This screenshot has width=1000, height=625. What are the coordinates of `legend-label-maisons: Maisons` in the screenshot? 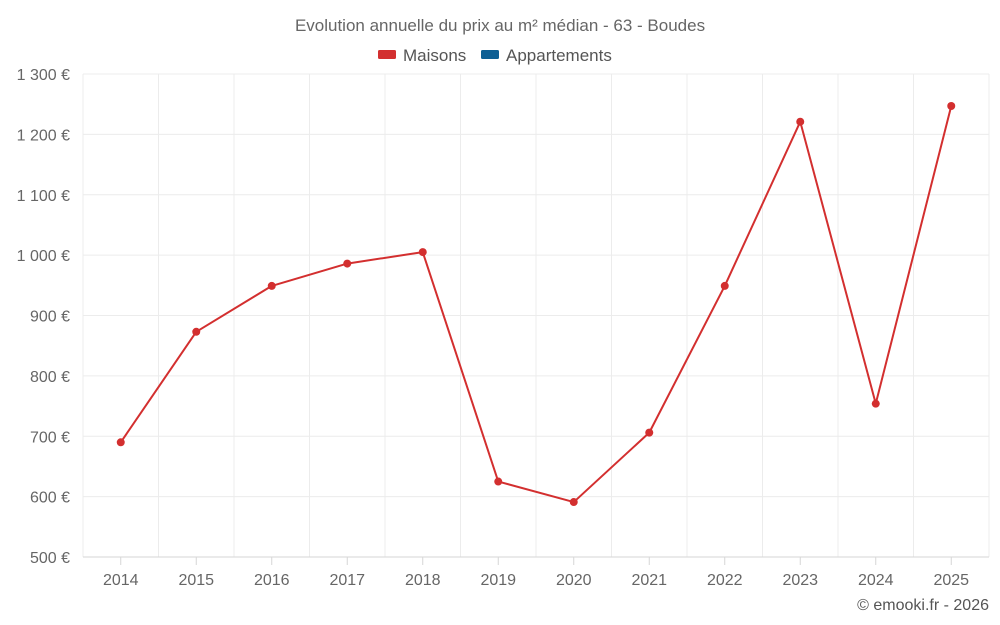 It's located at (434, 55).